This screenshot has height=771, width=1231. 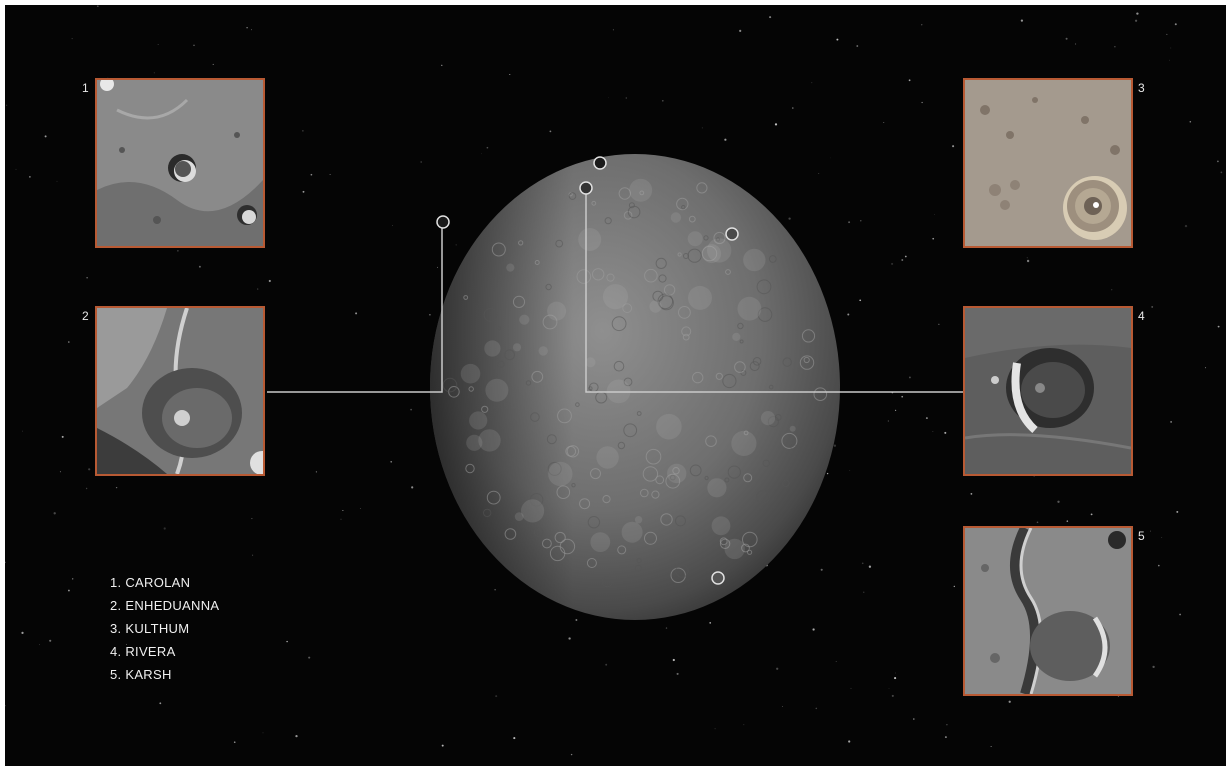 What do you see at coordinates (1141, 88) in the screenshot?
I see `panel-number-3: 3` at bounding box center [1141, 88].